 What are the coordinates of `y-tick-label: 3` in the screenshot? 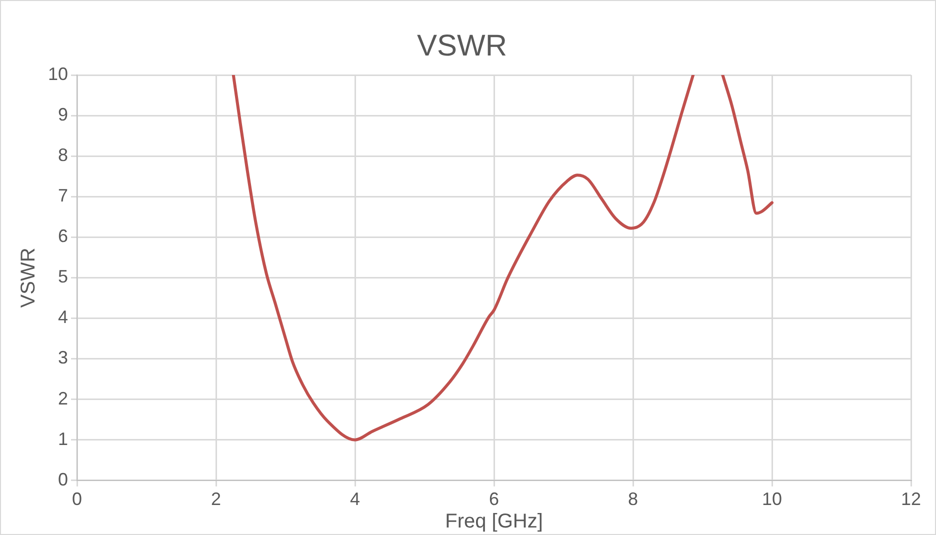 It's located at (63, 358).